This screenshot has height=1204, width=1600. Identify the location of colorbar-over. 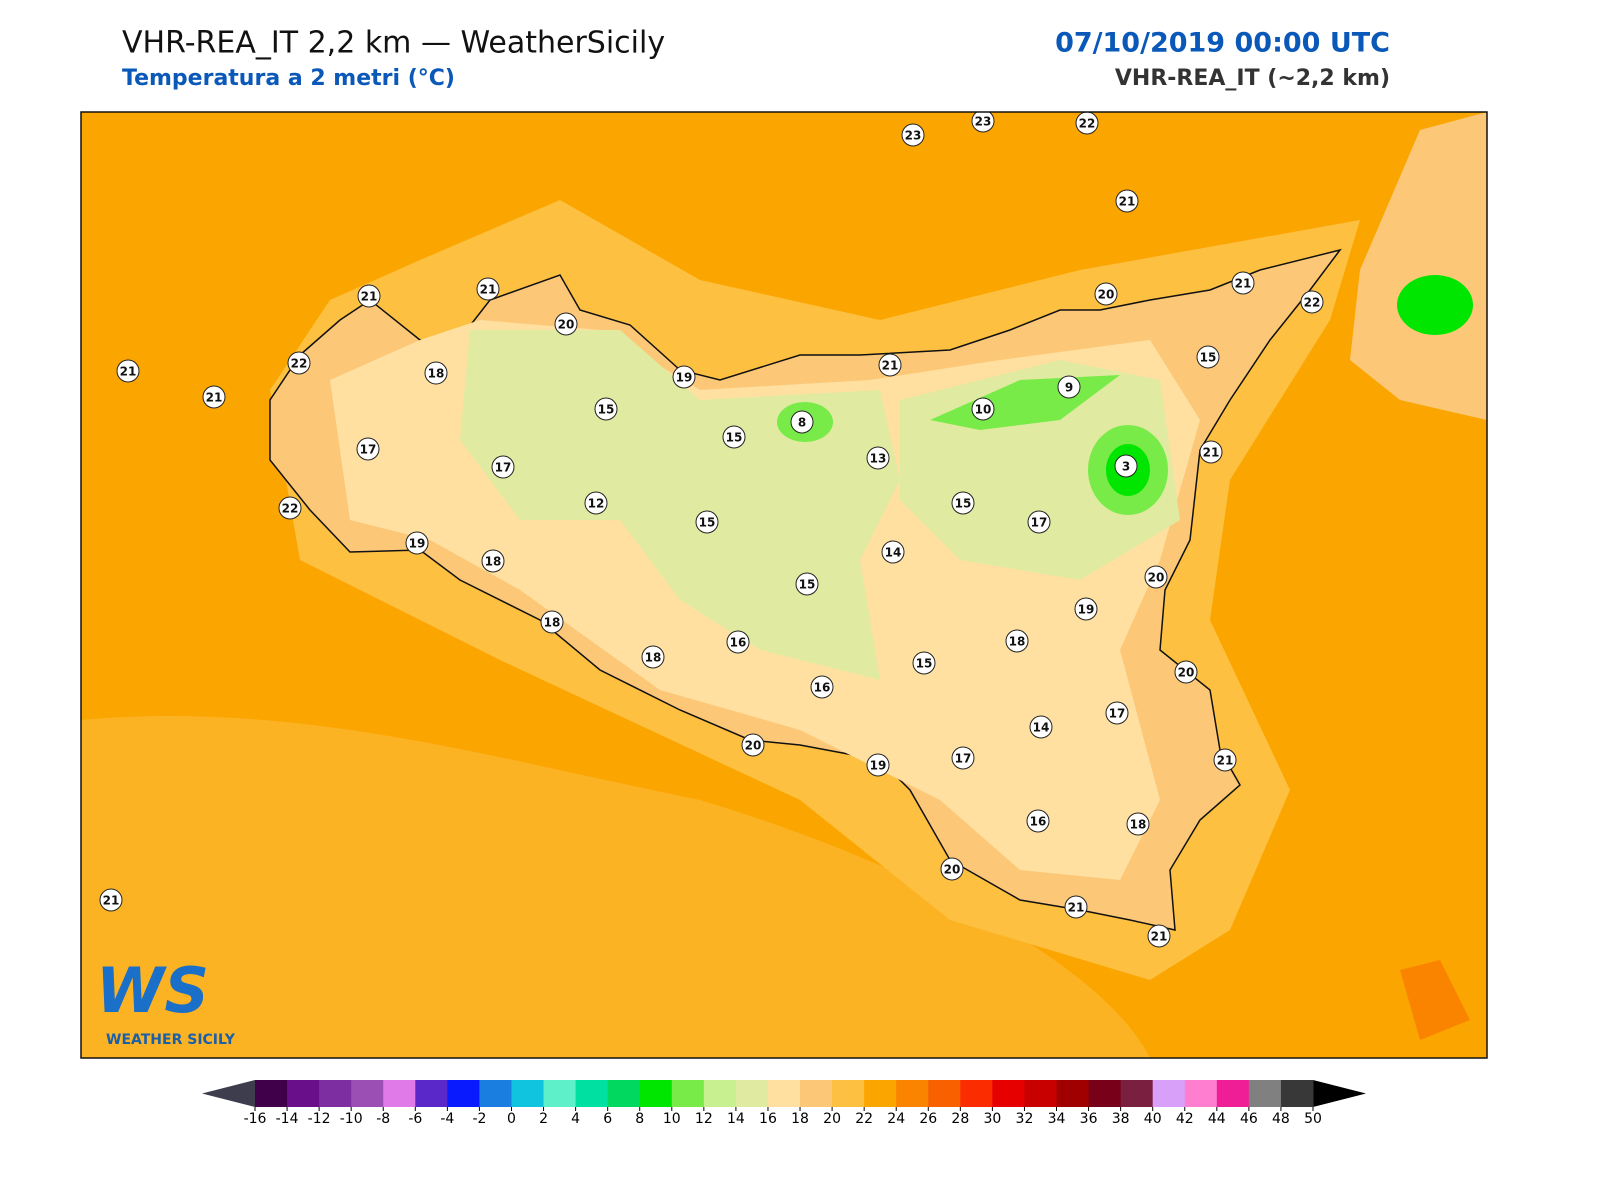
(1339, 1093).